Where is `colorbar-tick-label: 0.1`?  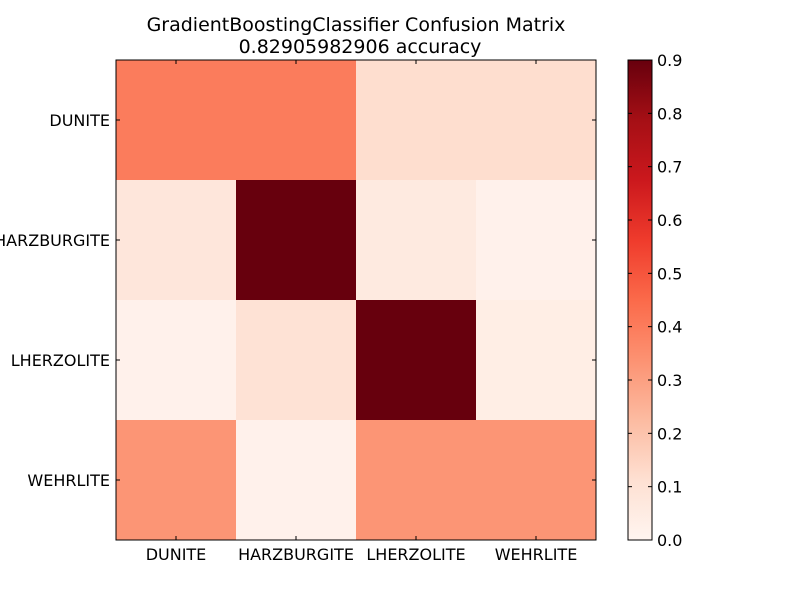 colorbar-tick-label: 0.1 is located at coordinates (669, 487).